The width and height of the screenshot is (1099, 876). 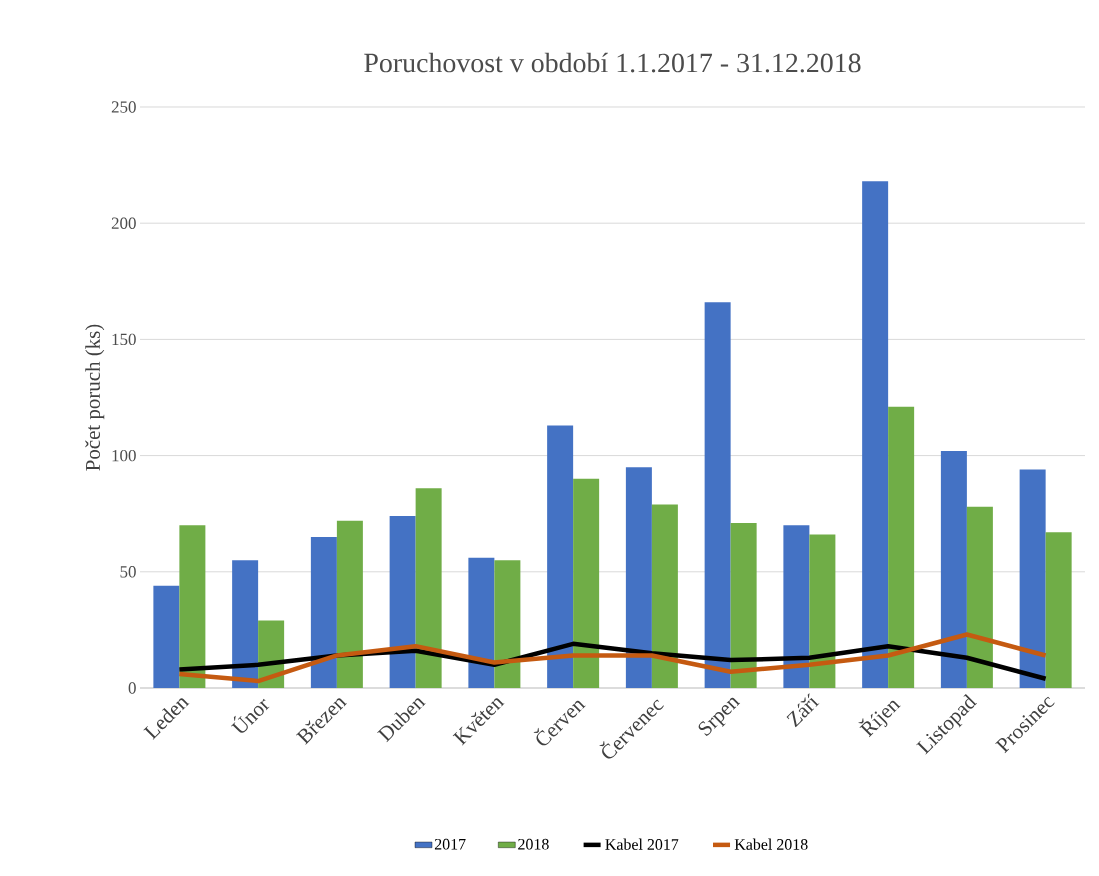 I want to click on legend-label: 2018, so click(x=533, y=844).